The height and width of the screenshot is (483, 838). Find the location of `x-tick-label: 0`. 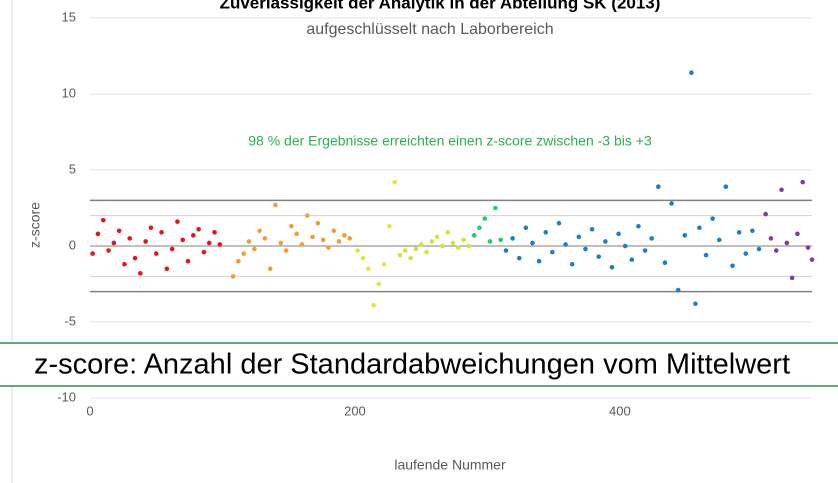

x-tick-label: 0 is located at coordinates (89, 410).